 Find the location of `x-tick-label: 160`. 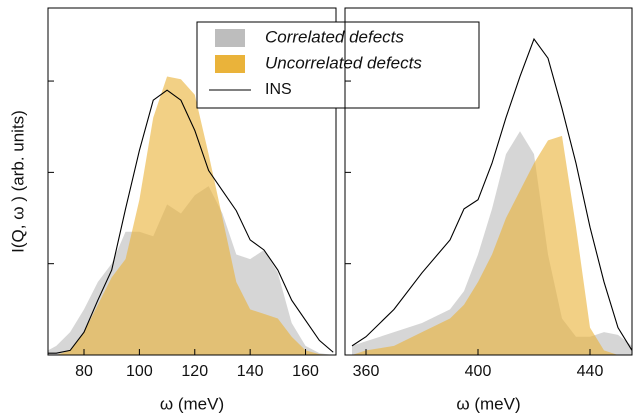

x-tick-label: 160 is located at coordinates (305, 371).